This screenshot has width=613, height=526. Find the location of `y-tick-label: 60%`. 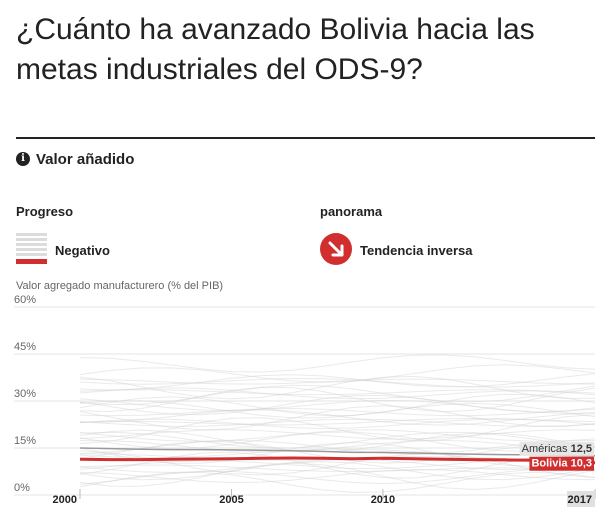

y-tick-label: 60% is located at coordinates (25, 300).